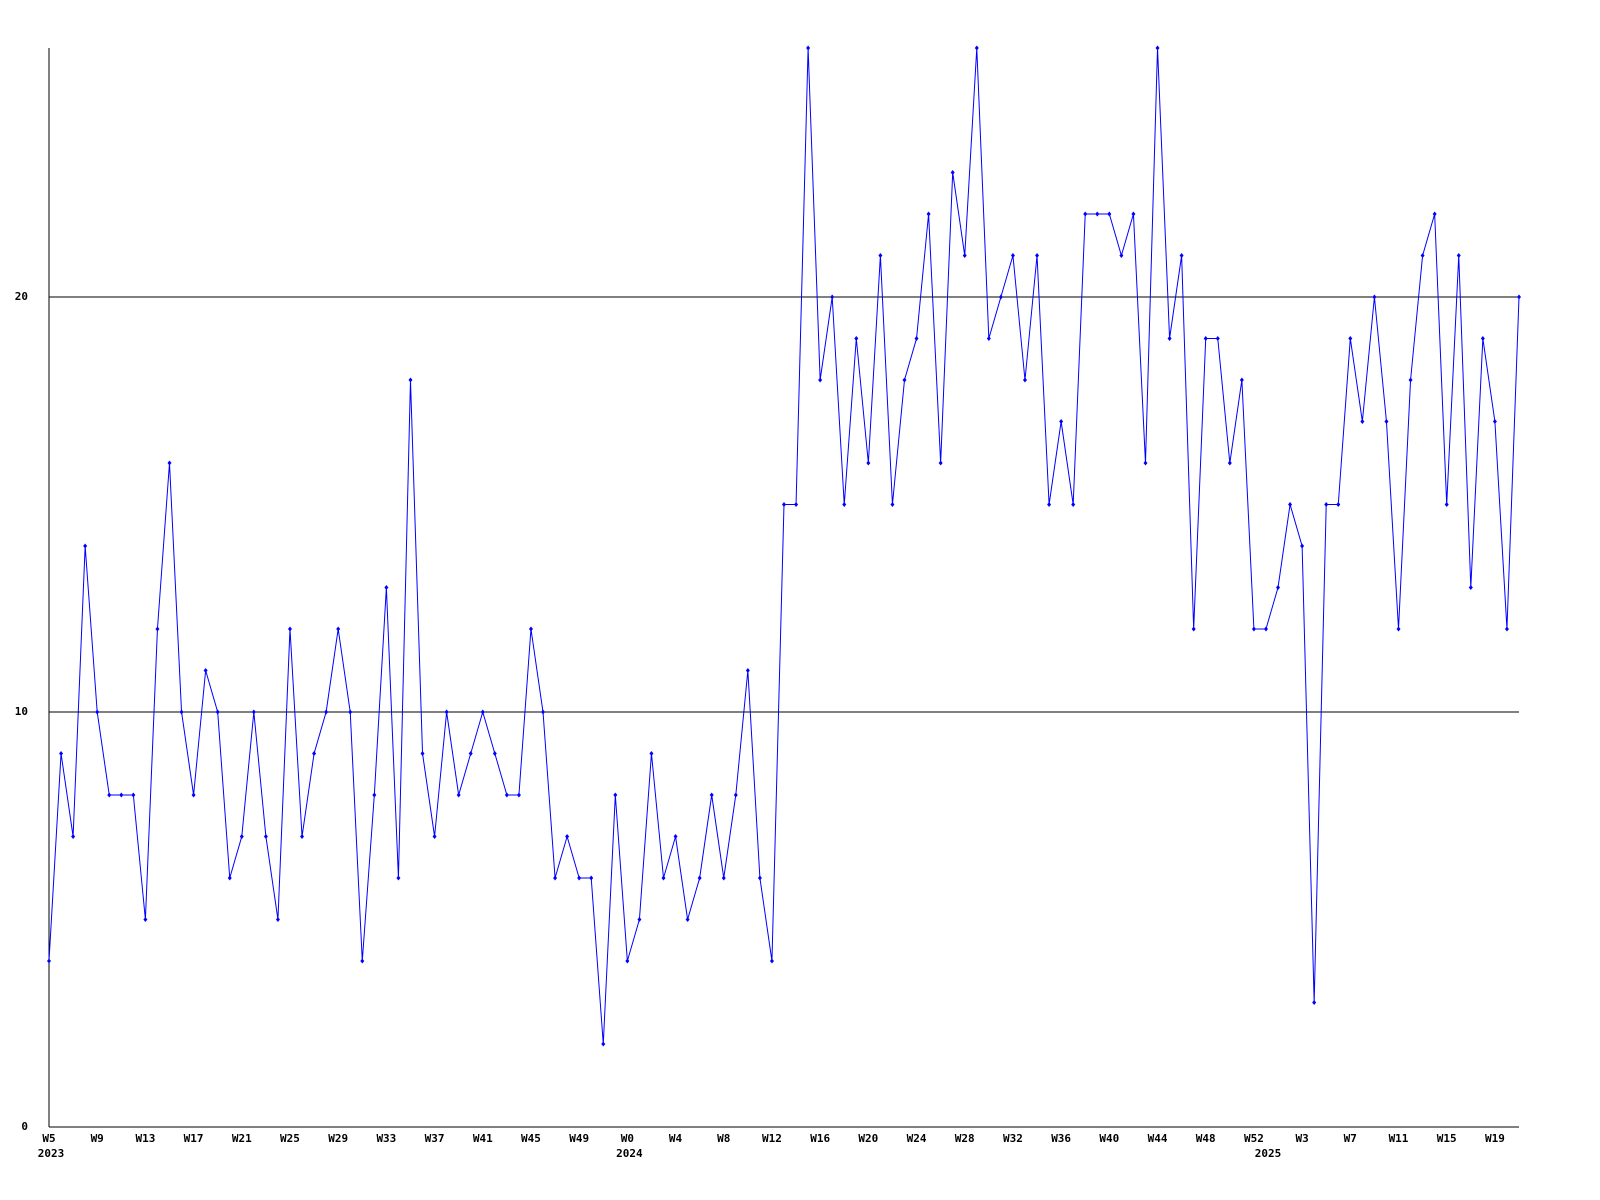 The image size is (1600, 1200). I want to click on x-tick-label: W48, so click(1206, 1138).